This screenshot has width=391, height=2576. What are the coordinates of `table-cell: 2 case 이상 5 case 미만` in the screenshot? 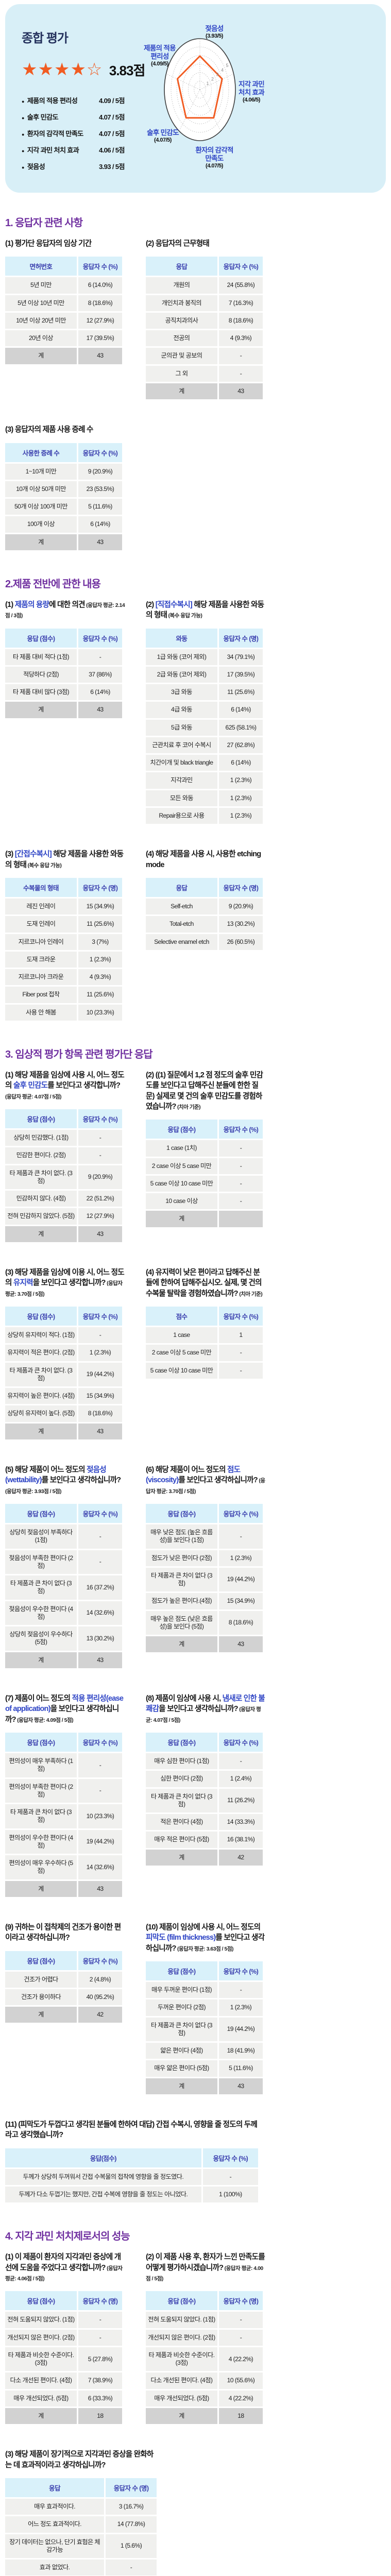 It's located at (181, 1166).